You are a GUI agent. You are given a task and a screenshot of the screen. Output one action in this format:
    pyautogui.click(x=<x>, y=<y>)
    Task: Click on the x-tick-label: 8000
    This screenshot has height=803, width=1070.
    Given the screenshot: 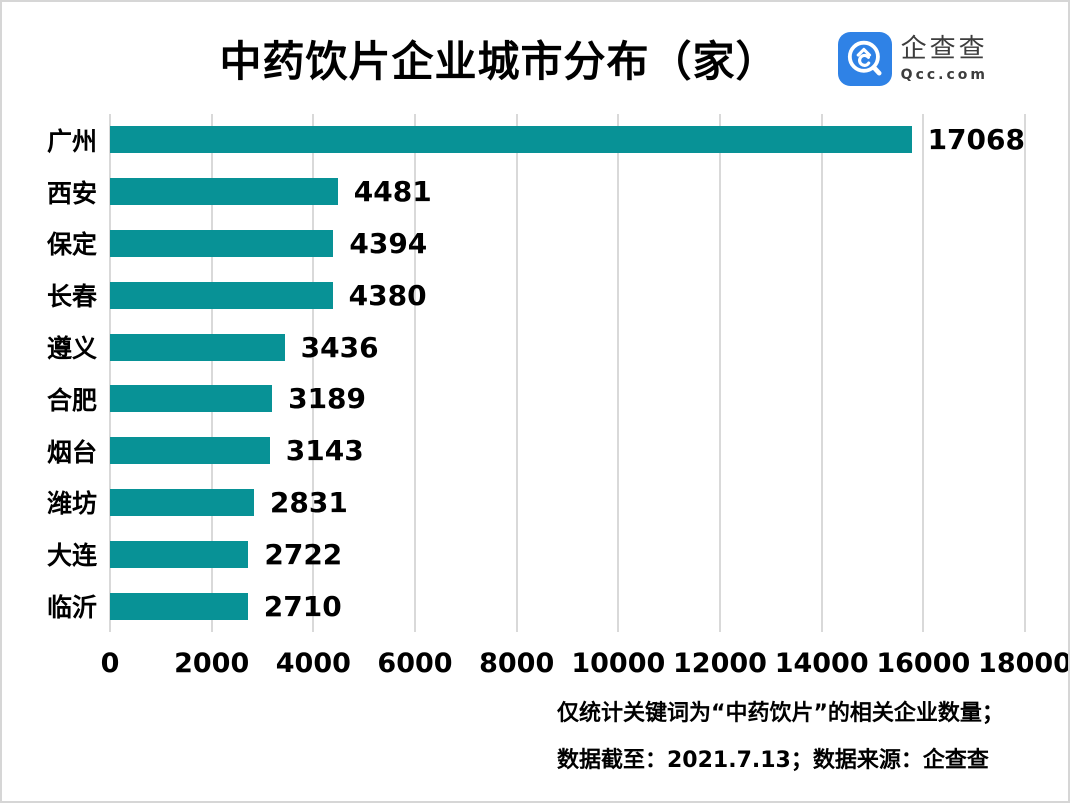 What is the action you would take?
    pyautogui.click(x=517, y=663)
    